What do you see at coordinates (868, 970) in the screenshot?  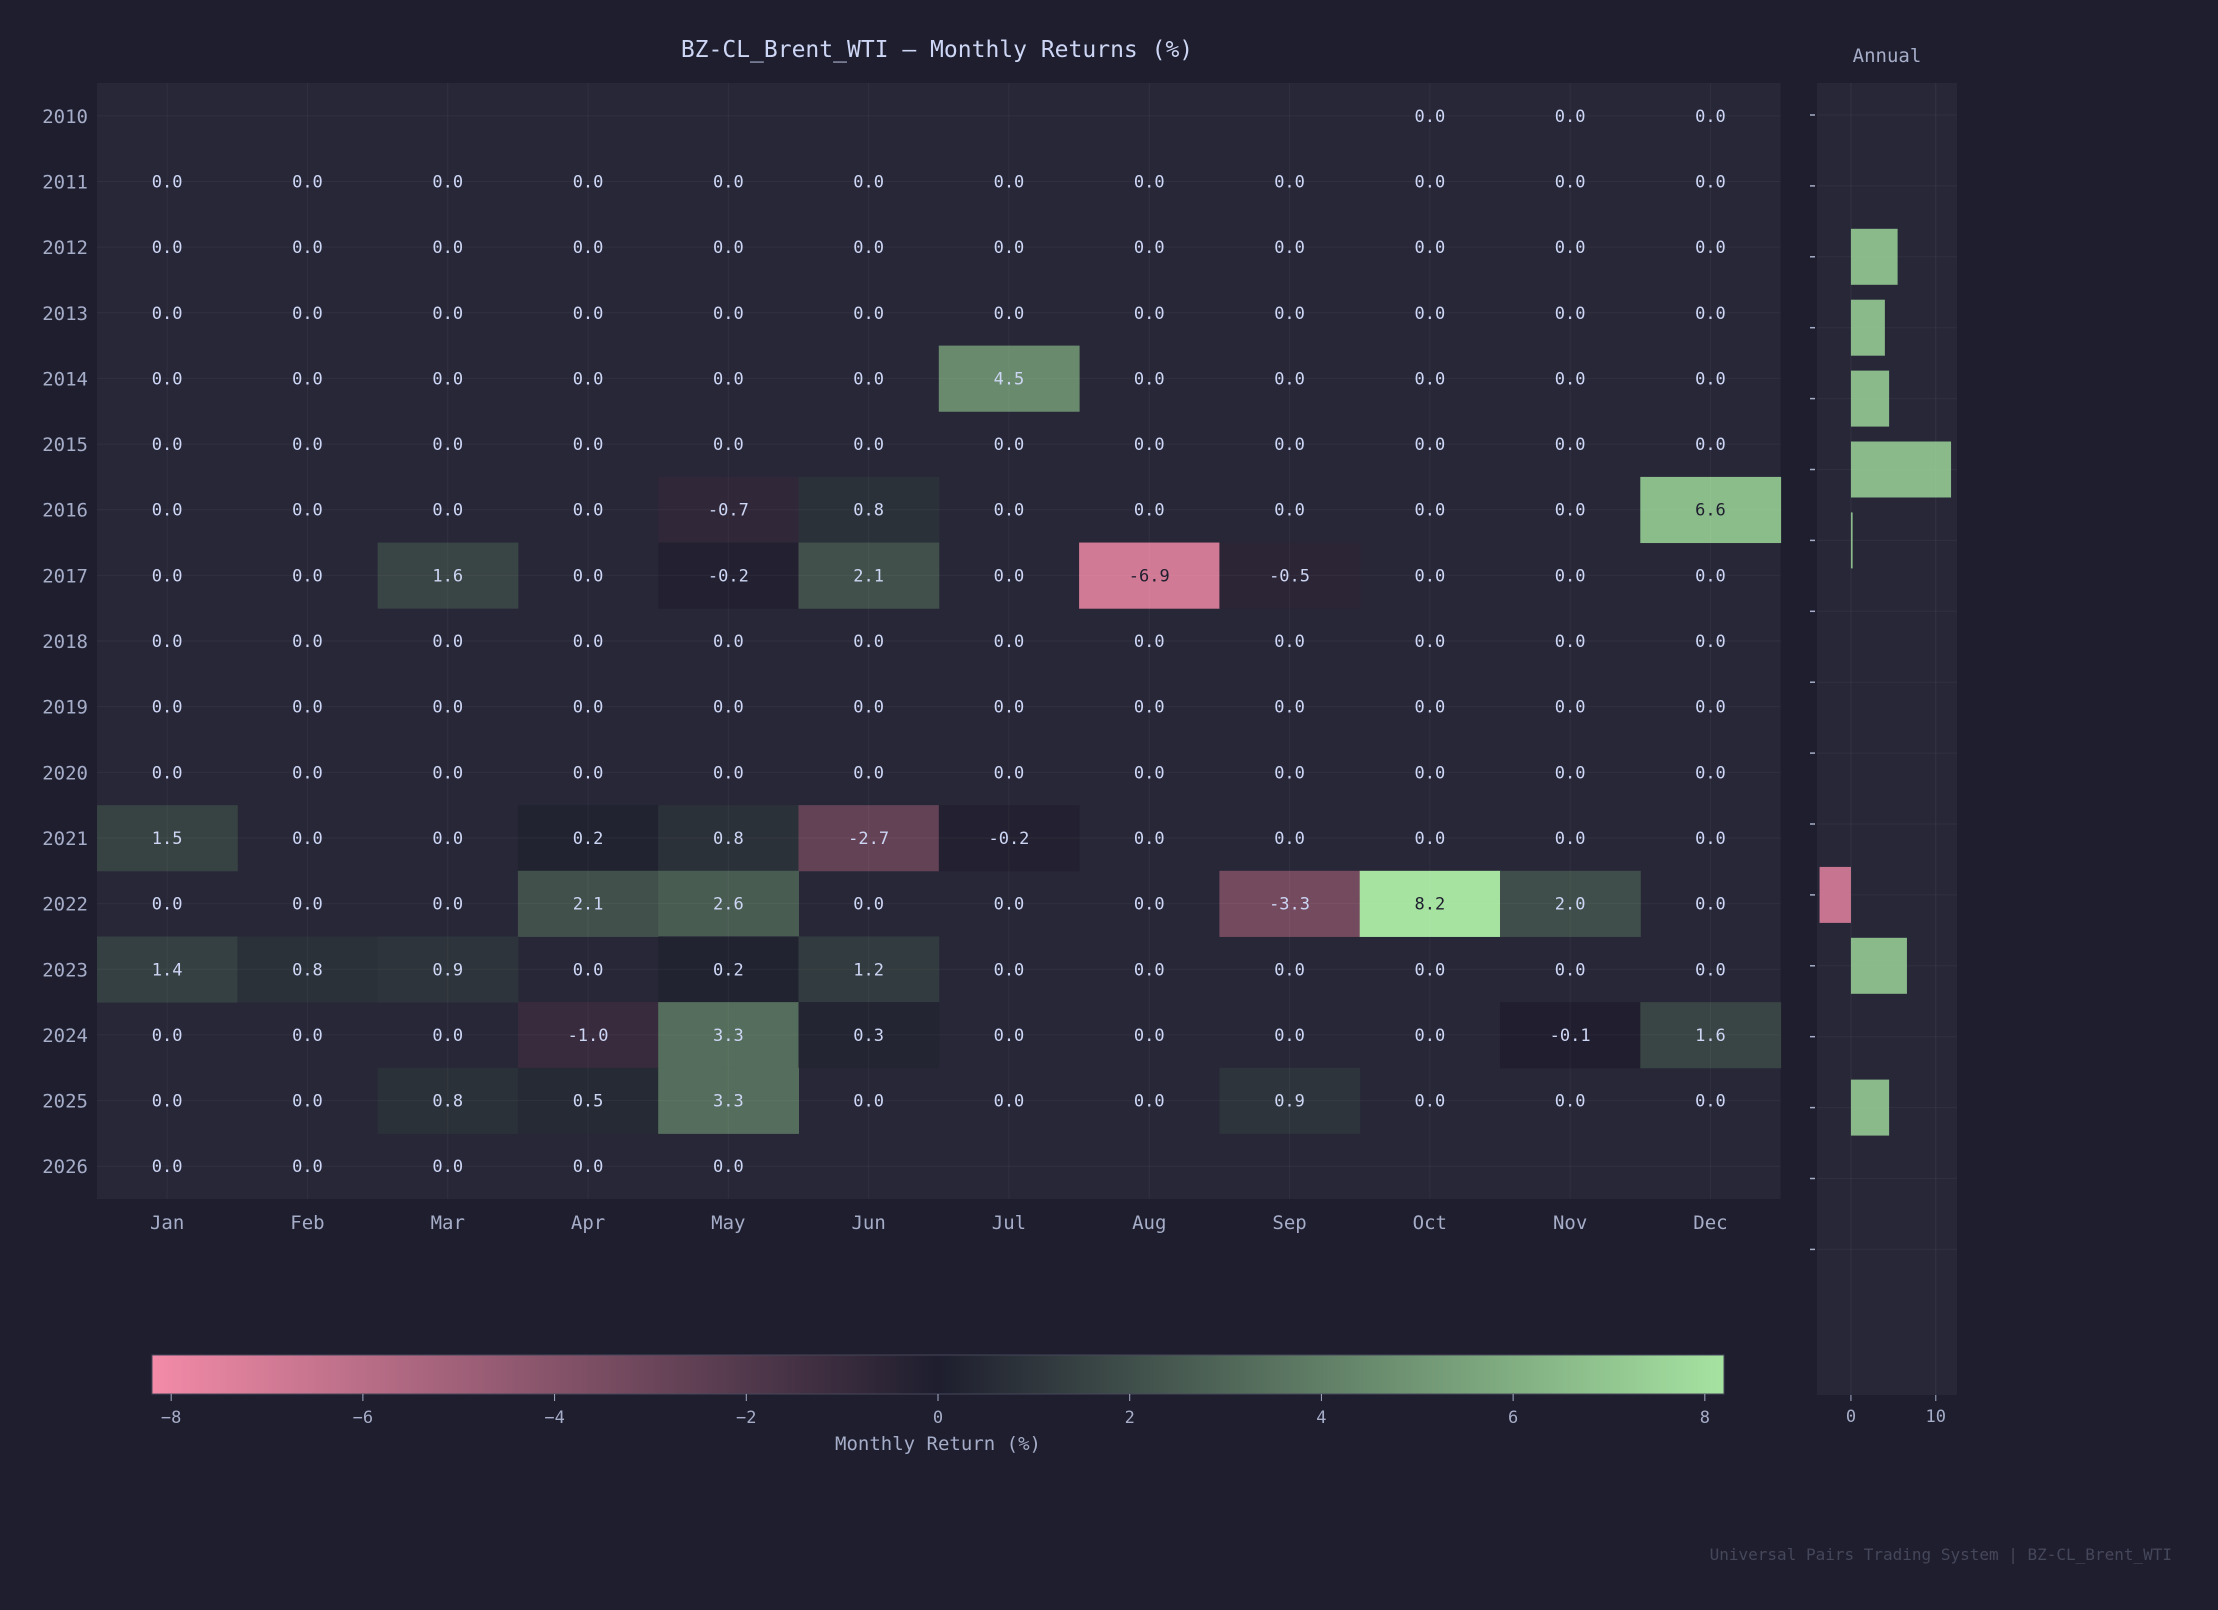 I see `heatmap-cell-label: 1.2` at bounding box center [868, 970].